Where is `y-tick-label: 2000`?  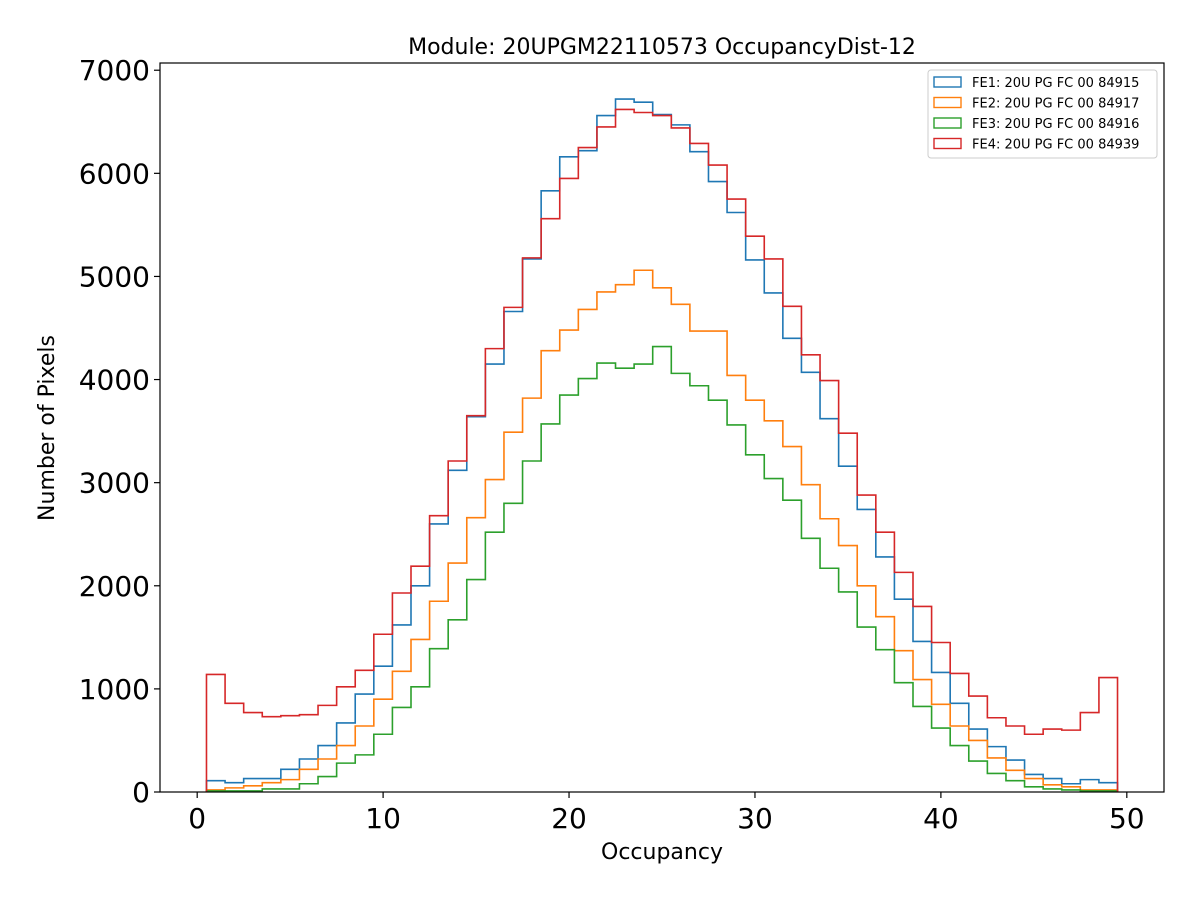 y-tick-label: 2000 is located at coordinates (114, 586).